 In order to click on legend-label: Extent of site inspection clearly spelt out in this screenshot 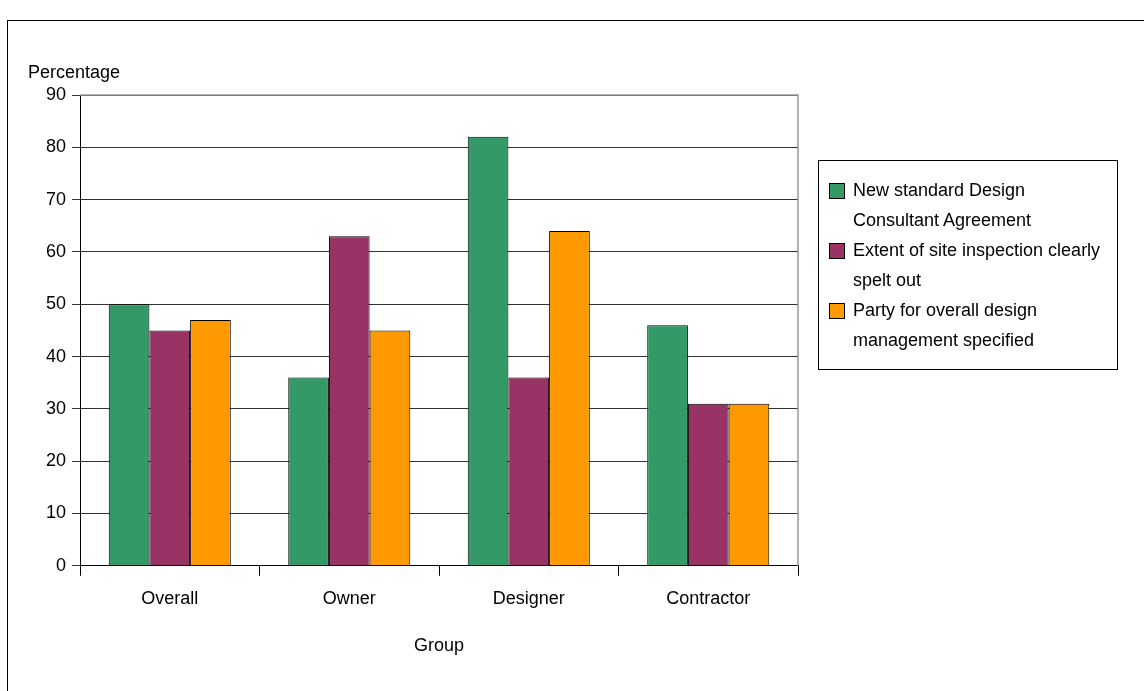, I will do `click(977, 265)`.